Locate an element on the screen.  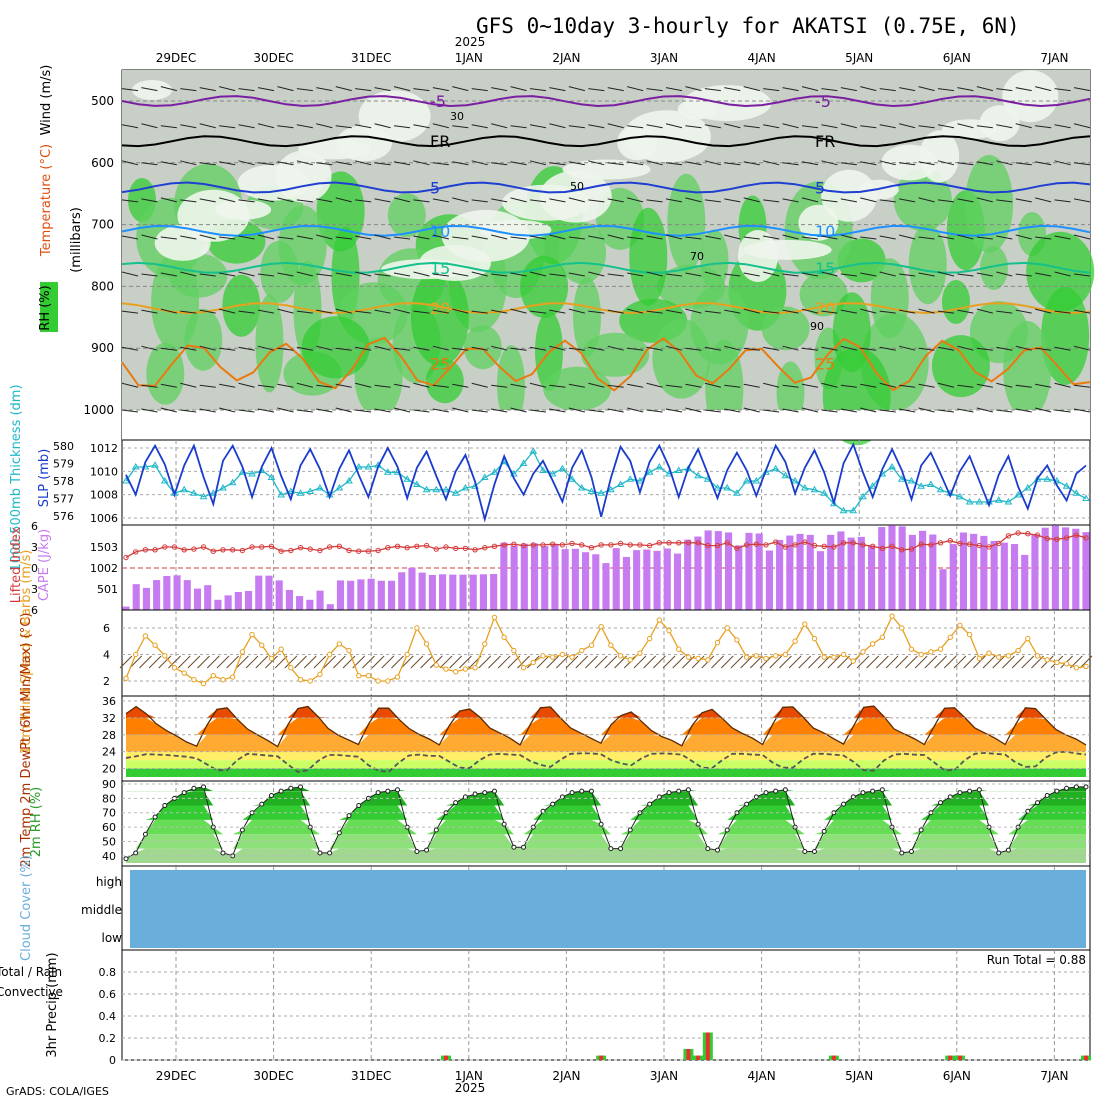
slp-tick: 1010 is located at coordinates (104, 471).